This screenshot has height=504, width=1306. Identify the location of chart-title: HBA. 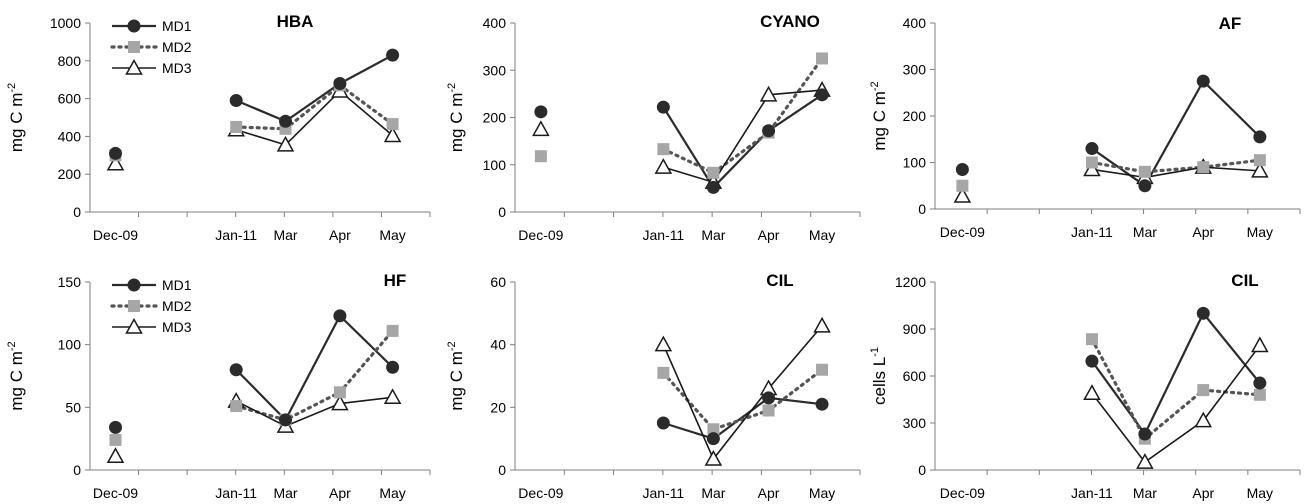
(295, 21).